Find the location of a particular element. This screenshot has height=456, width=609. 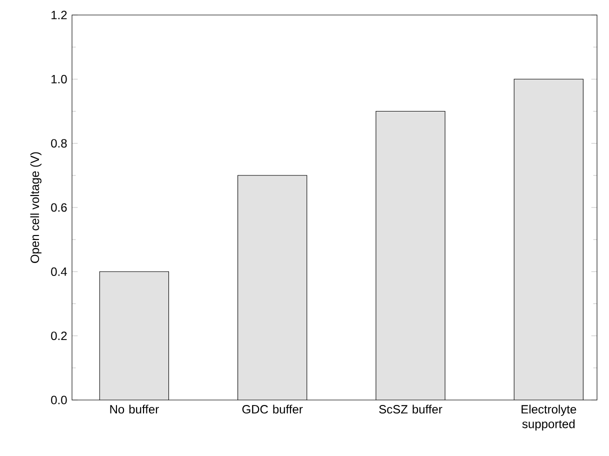

x-tick-label: GDC buffer is located at coordinates (272, 409).